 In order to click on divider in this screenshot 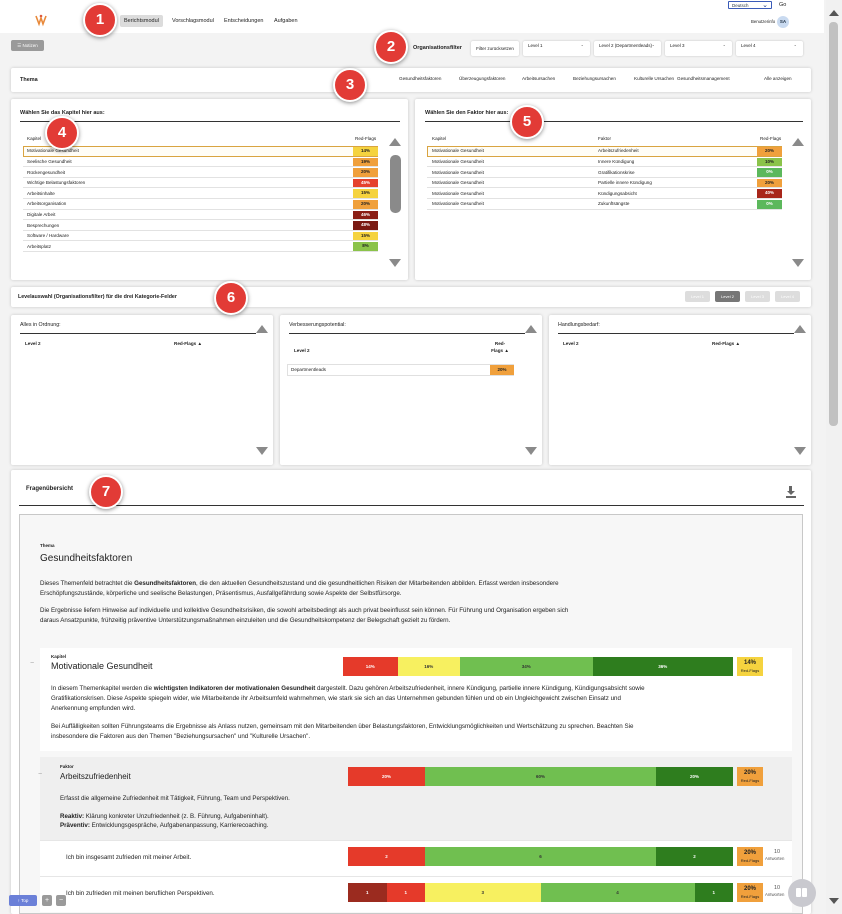, I will do `click(411, 505)`.